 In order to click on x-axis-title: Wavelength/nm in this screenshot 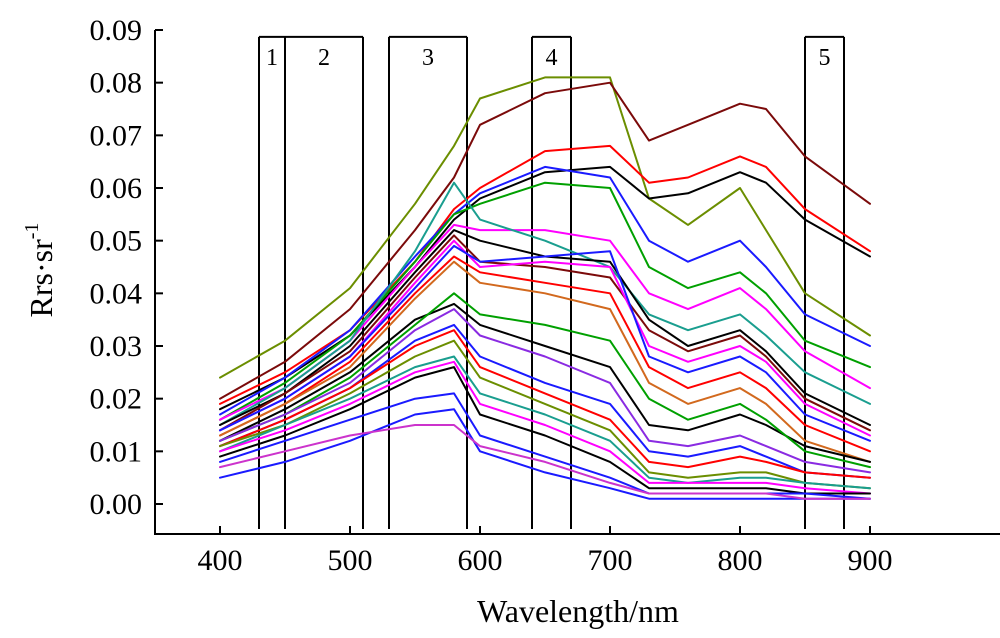, I will do `click(578, 611)`.